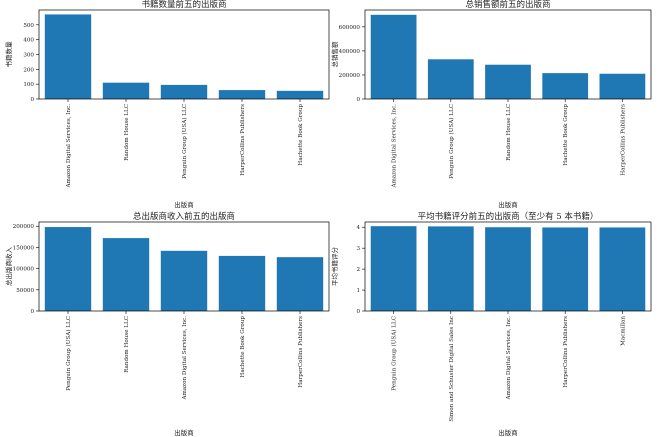  I want to click on y-tick-label: 600000, so click(350, 28).